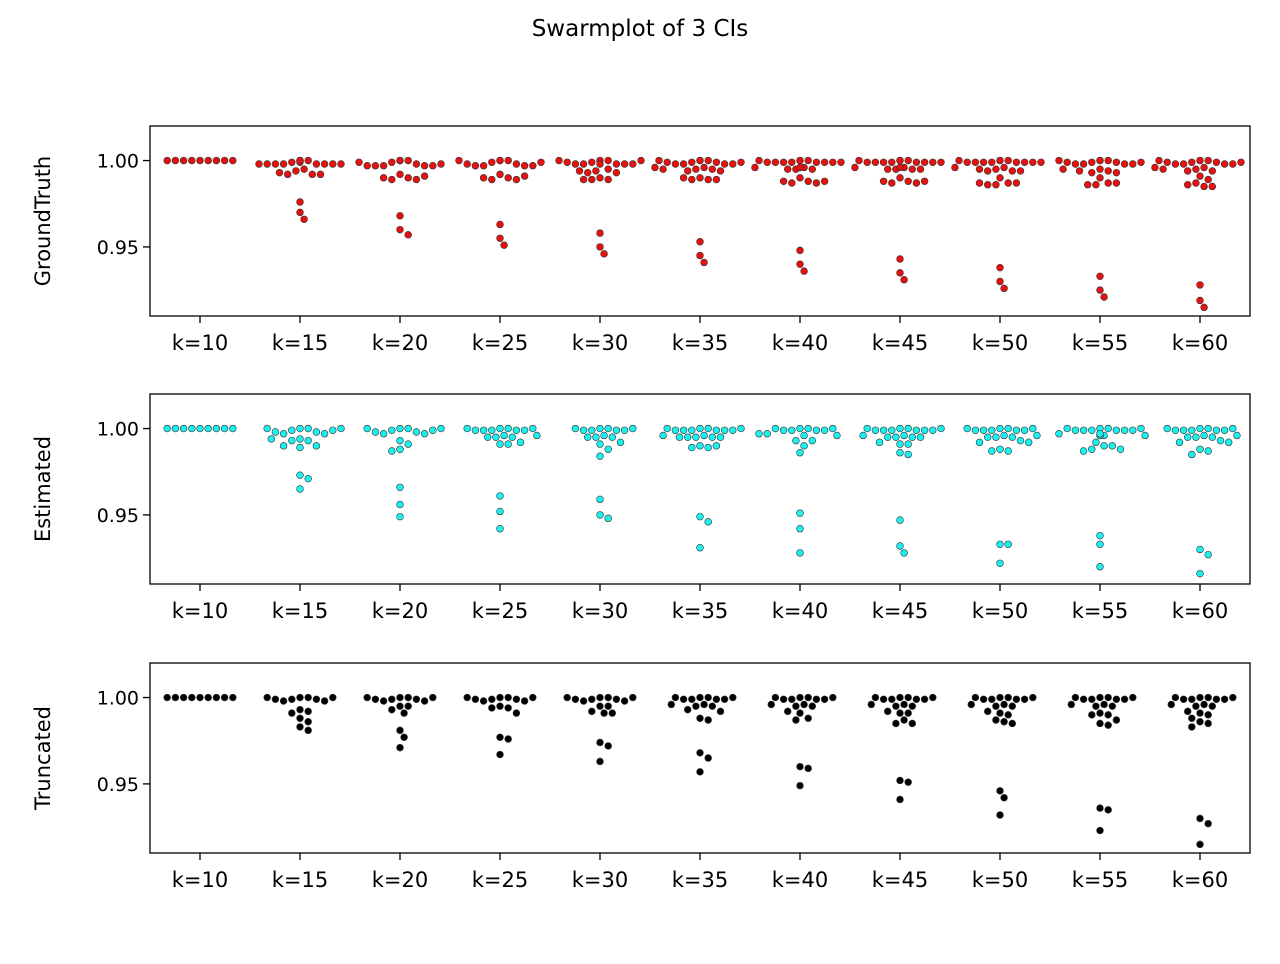  I want to click on y-tick-label: 1.00, so click(118, 162).